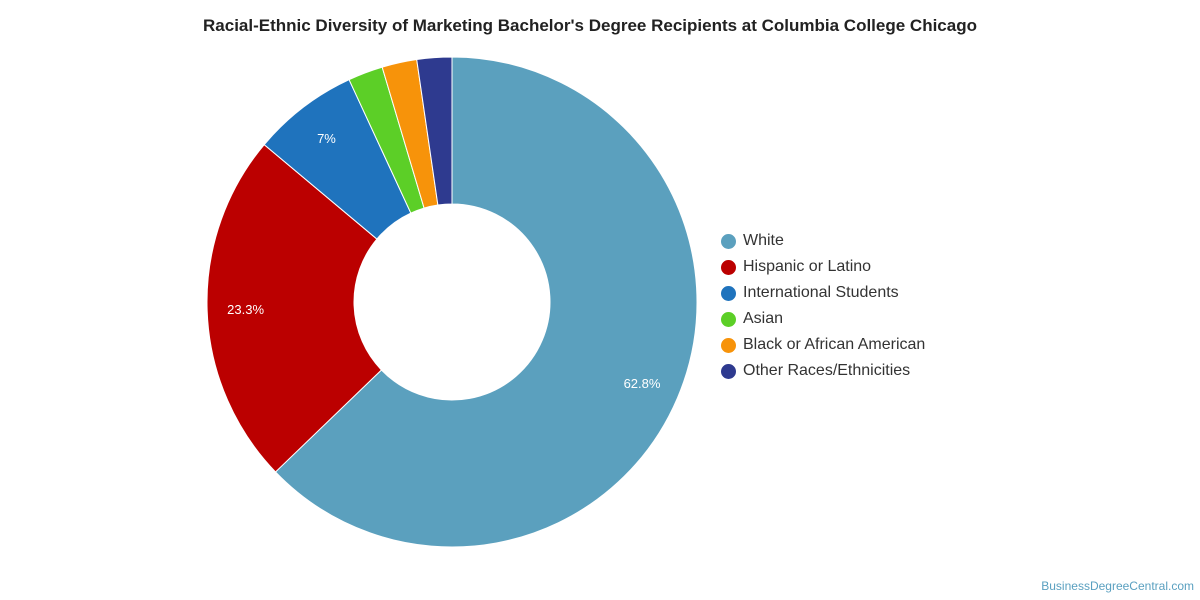  Describe the element at coordinates (807, 266) in the screenshot. I see `legend-label: Hispanic or Latino` at that location.